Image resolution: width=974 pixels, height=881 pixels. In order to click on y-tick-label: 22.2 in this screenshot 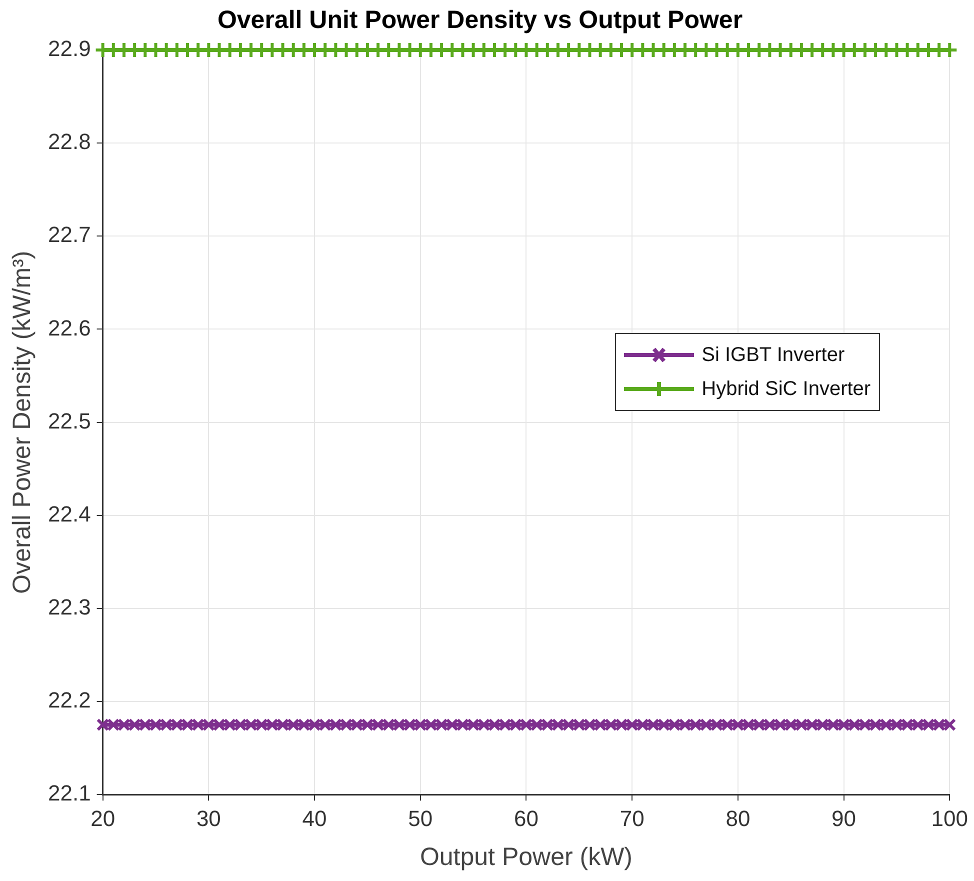, I will do `click(69, 700)`.